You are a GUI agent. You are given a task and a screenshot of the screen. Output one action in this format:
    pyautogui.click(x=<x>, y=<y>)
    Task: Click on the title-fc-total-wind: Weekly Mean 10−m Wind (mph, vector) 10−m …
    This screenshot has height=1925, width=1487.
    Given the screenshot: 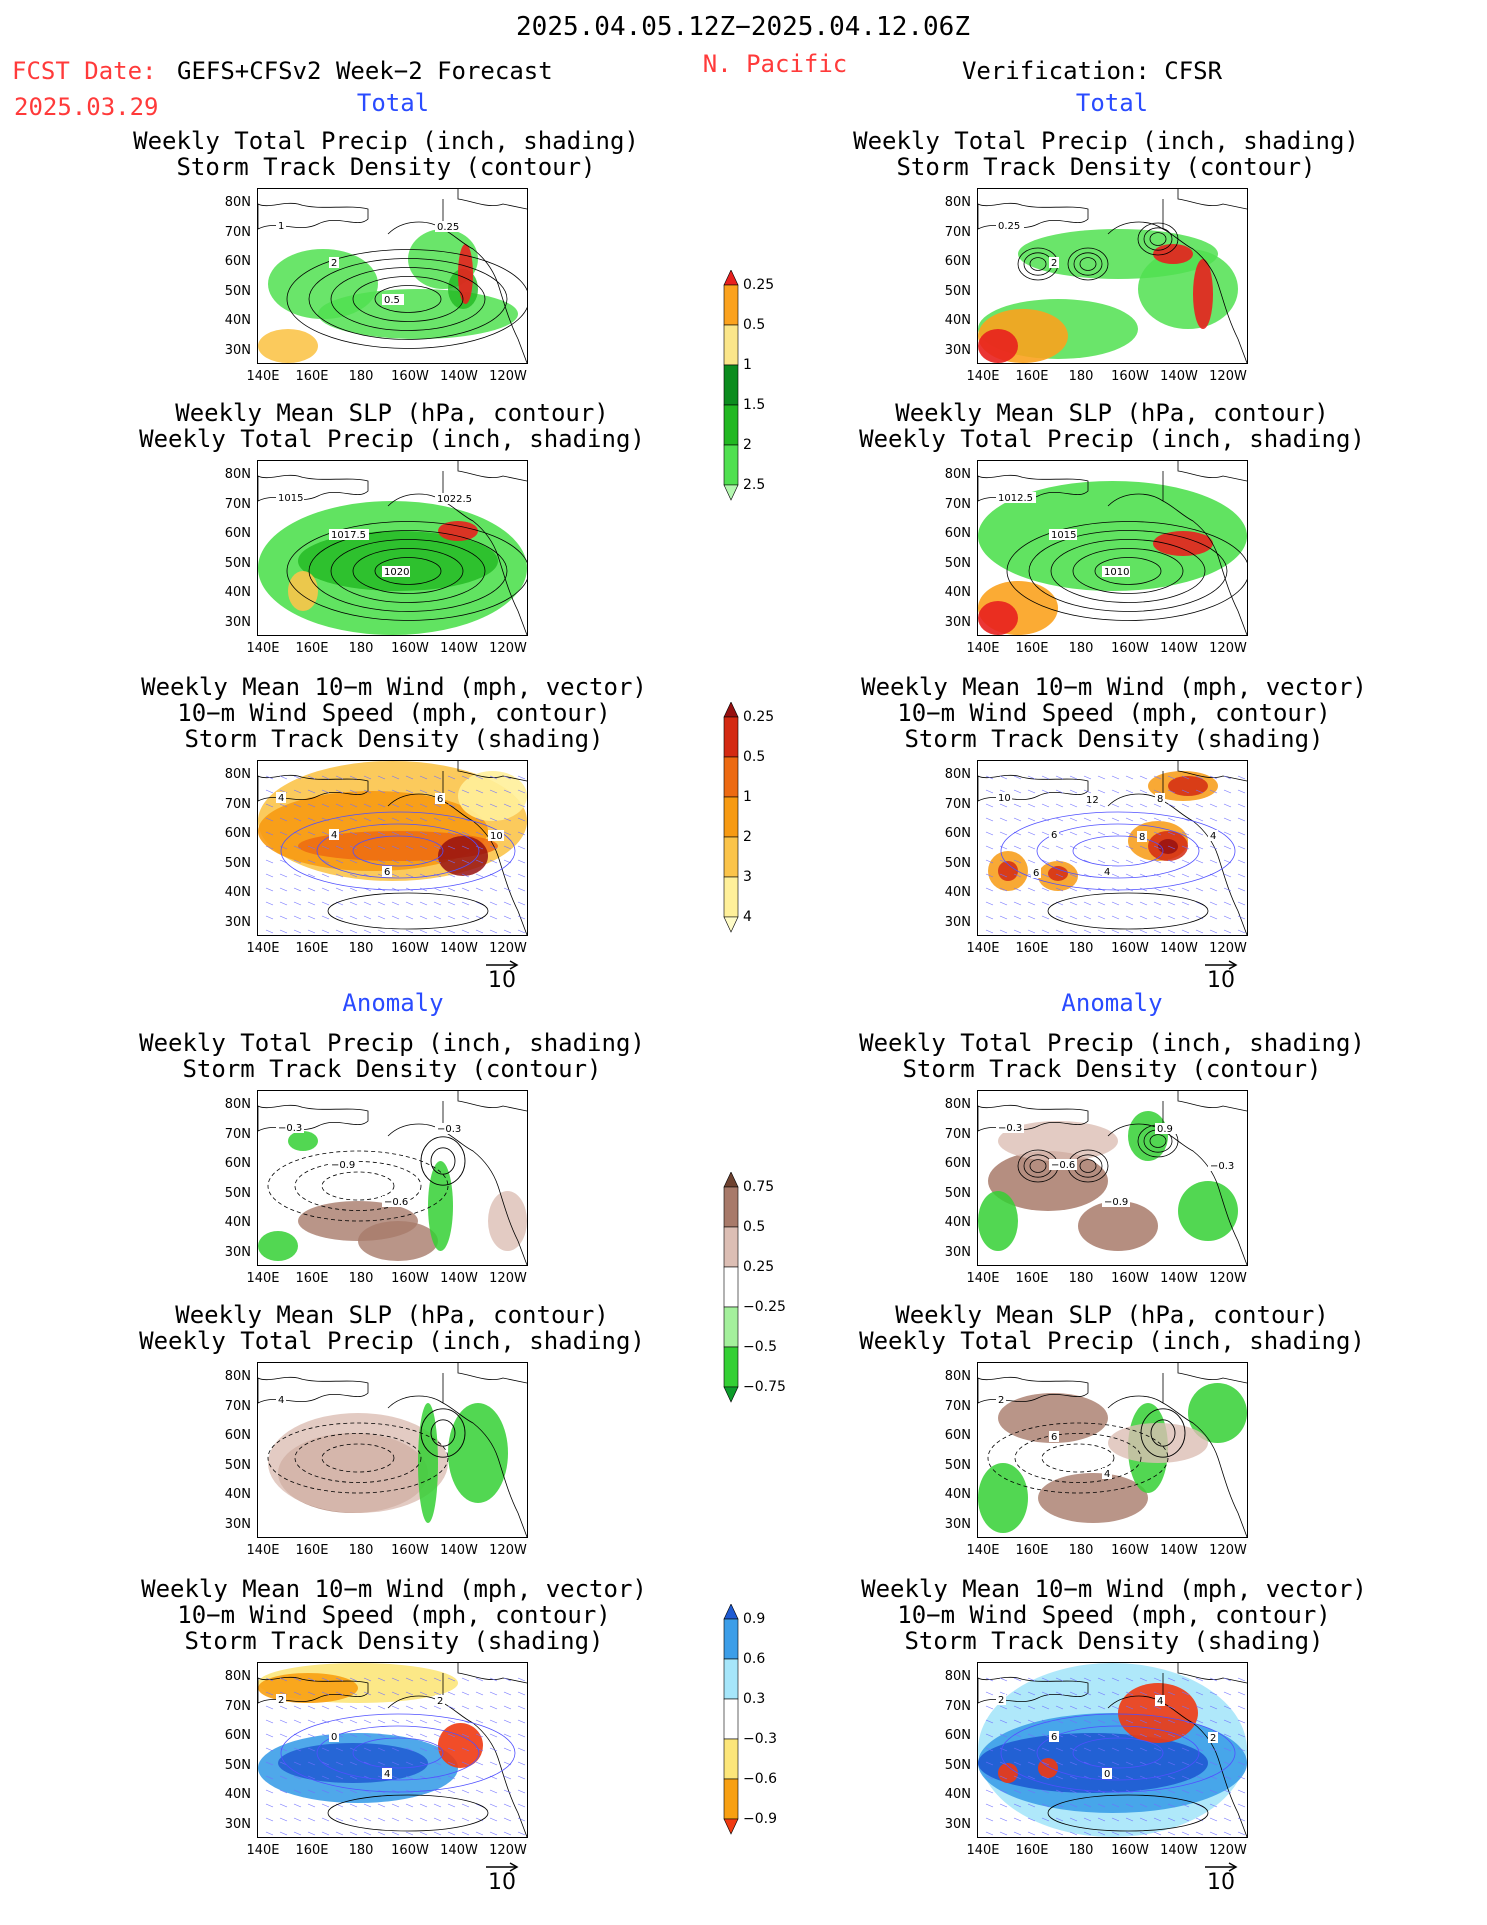 What is the action you would take?
    pyautogui.click(x=394, y=713)
    